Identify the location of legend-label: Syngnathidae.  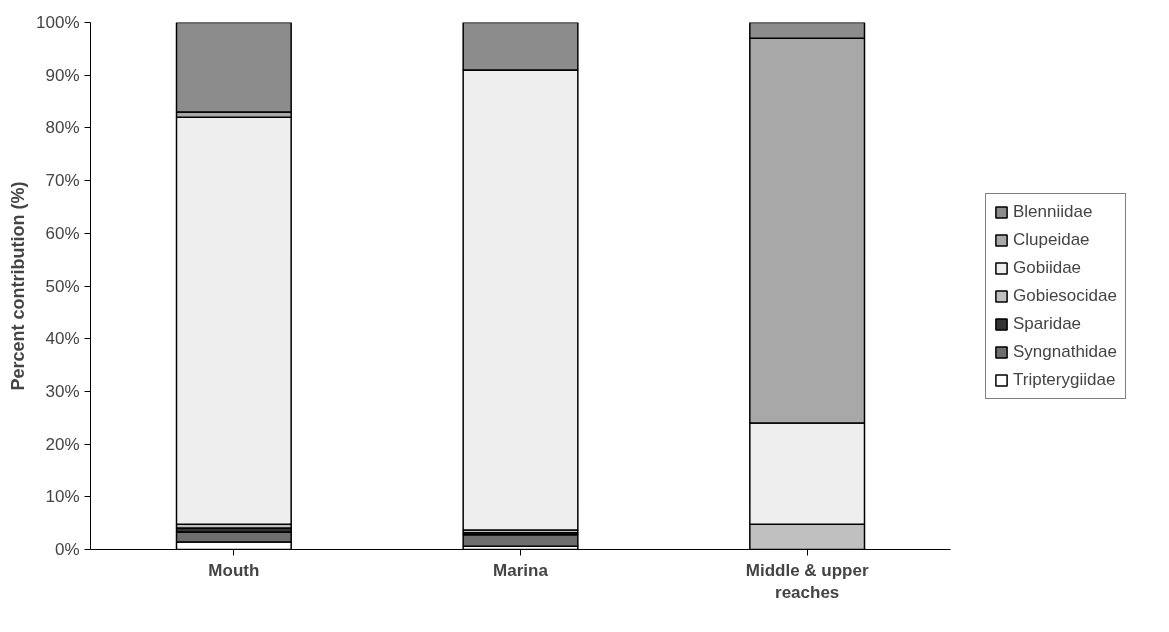
(1065, 352).